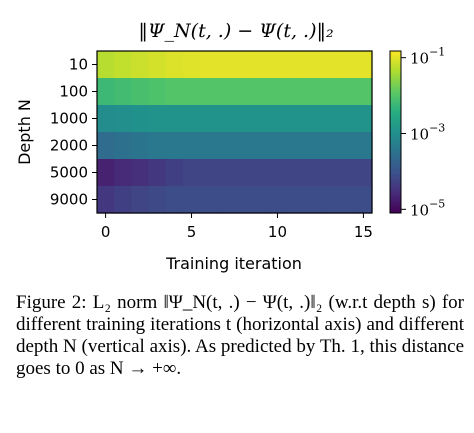  I want to click on y-tick-label: 10, so click(78, 65).